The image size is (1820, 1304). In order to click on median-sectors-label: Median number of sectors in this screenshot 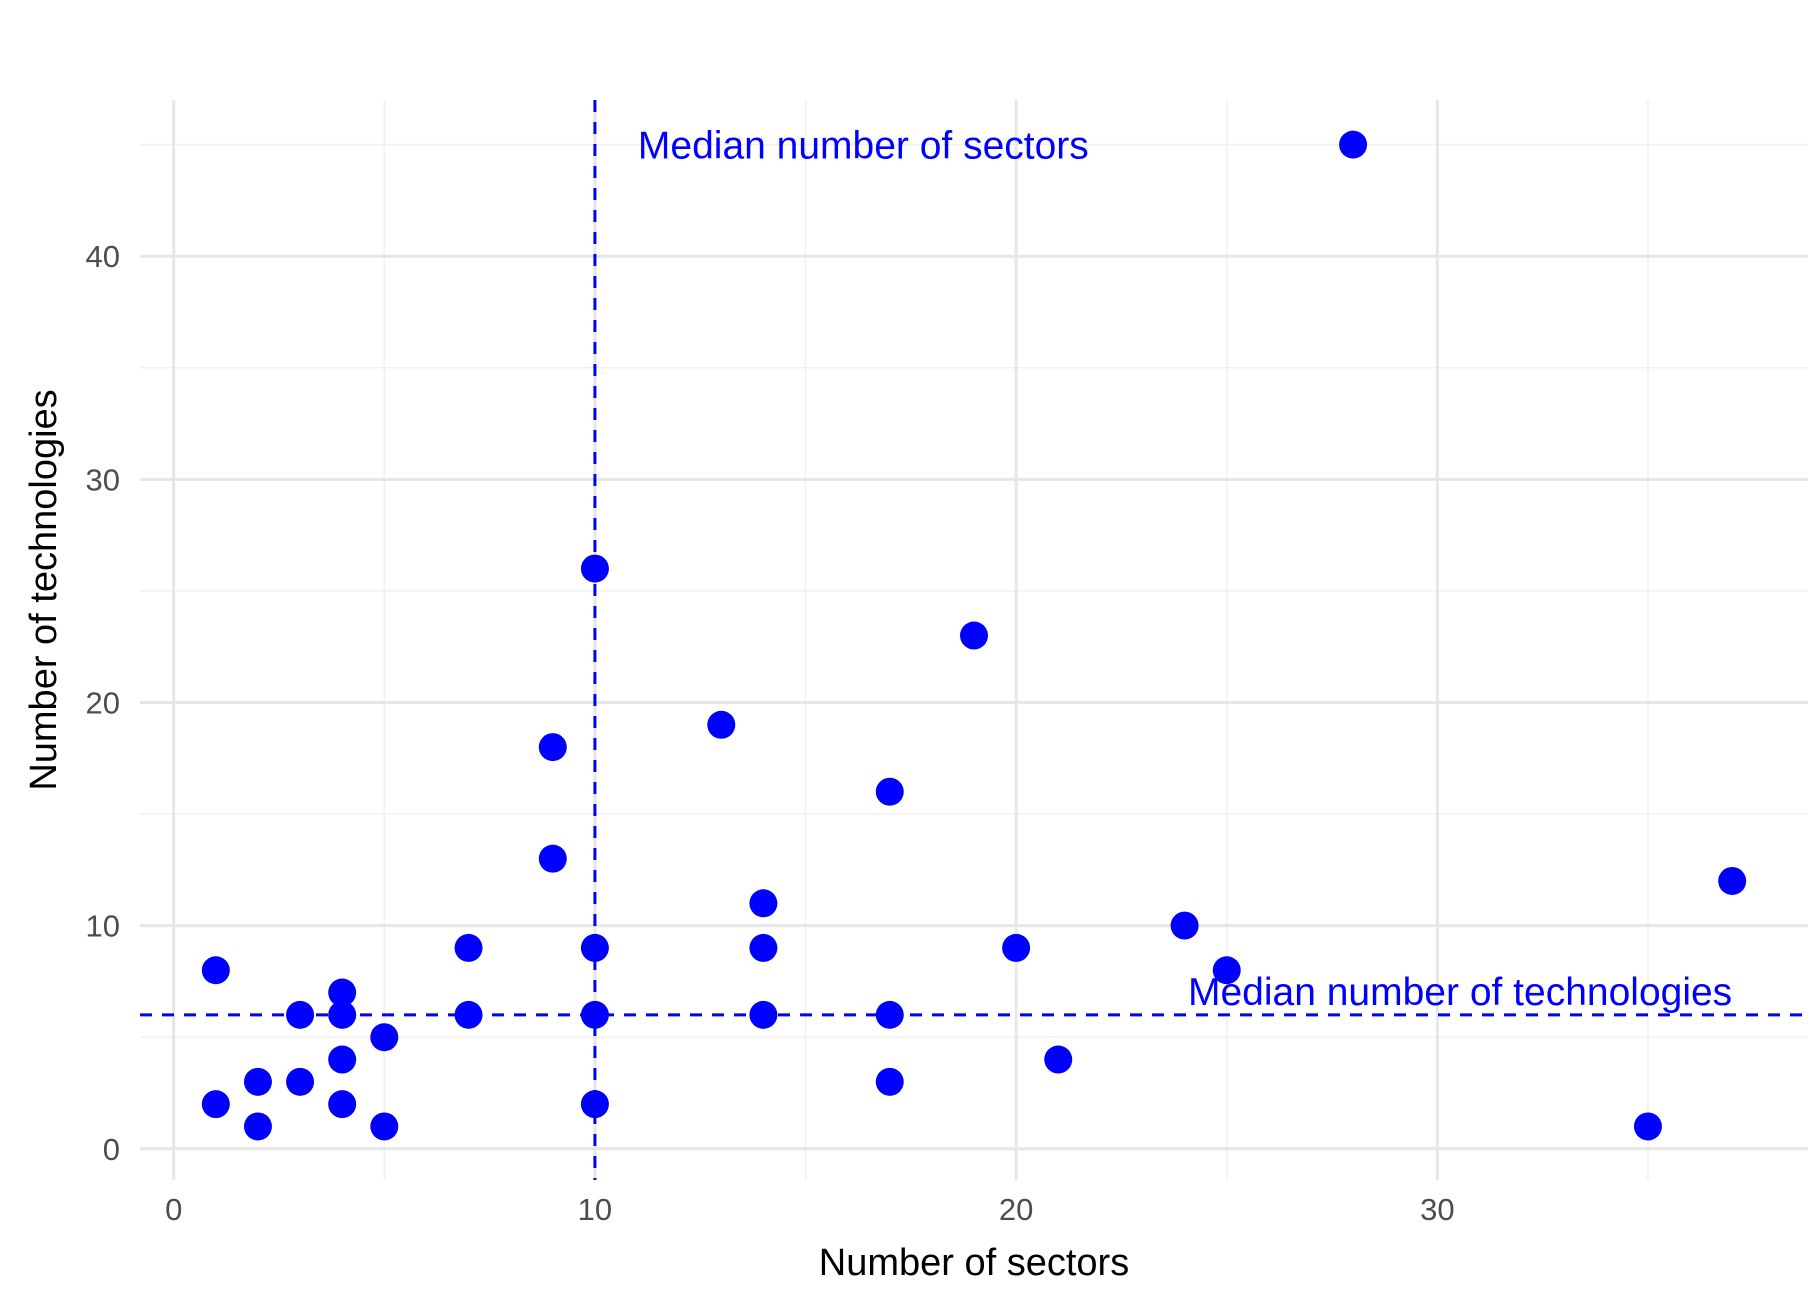, I will do `click(863, 146)`.